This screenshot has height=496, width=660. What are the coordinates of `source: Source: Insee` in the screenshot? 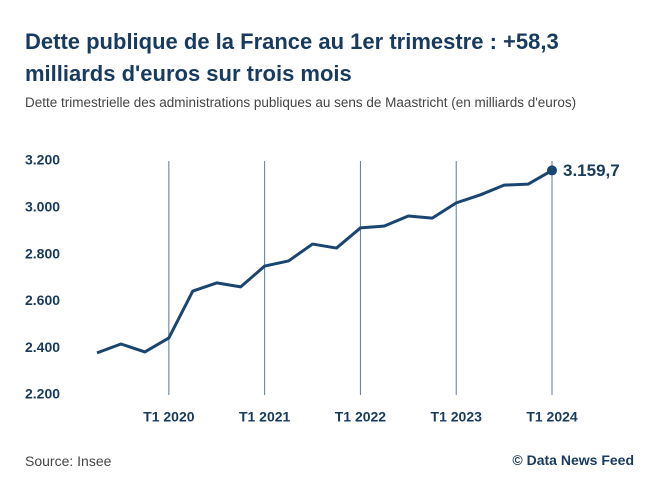 It's located at (68, 461).